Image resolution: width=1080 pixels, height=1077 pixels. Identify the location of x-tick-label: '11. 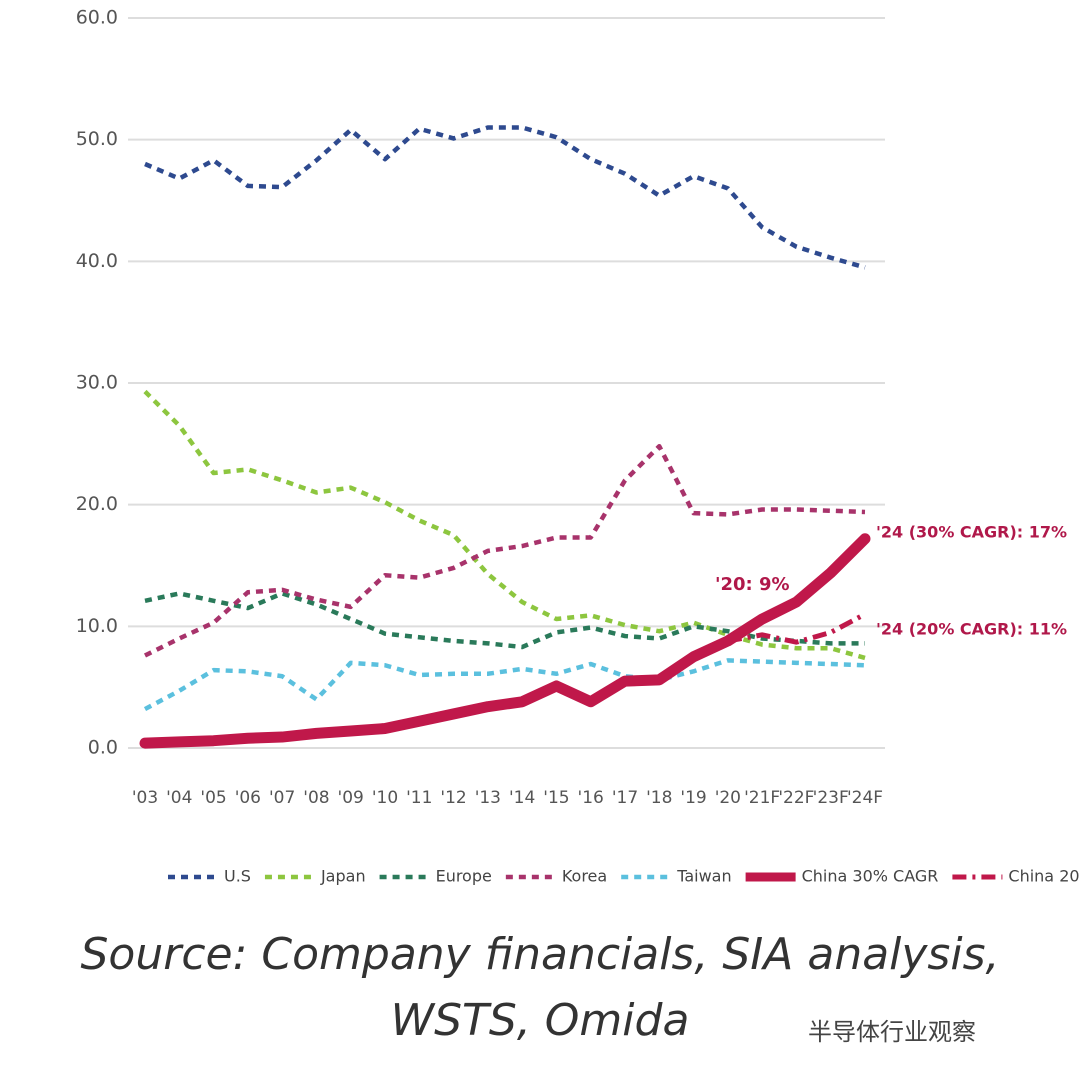
(419, 798).